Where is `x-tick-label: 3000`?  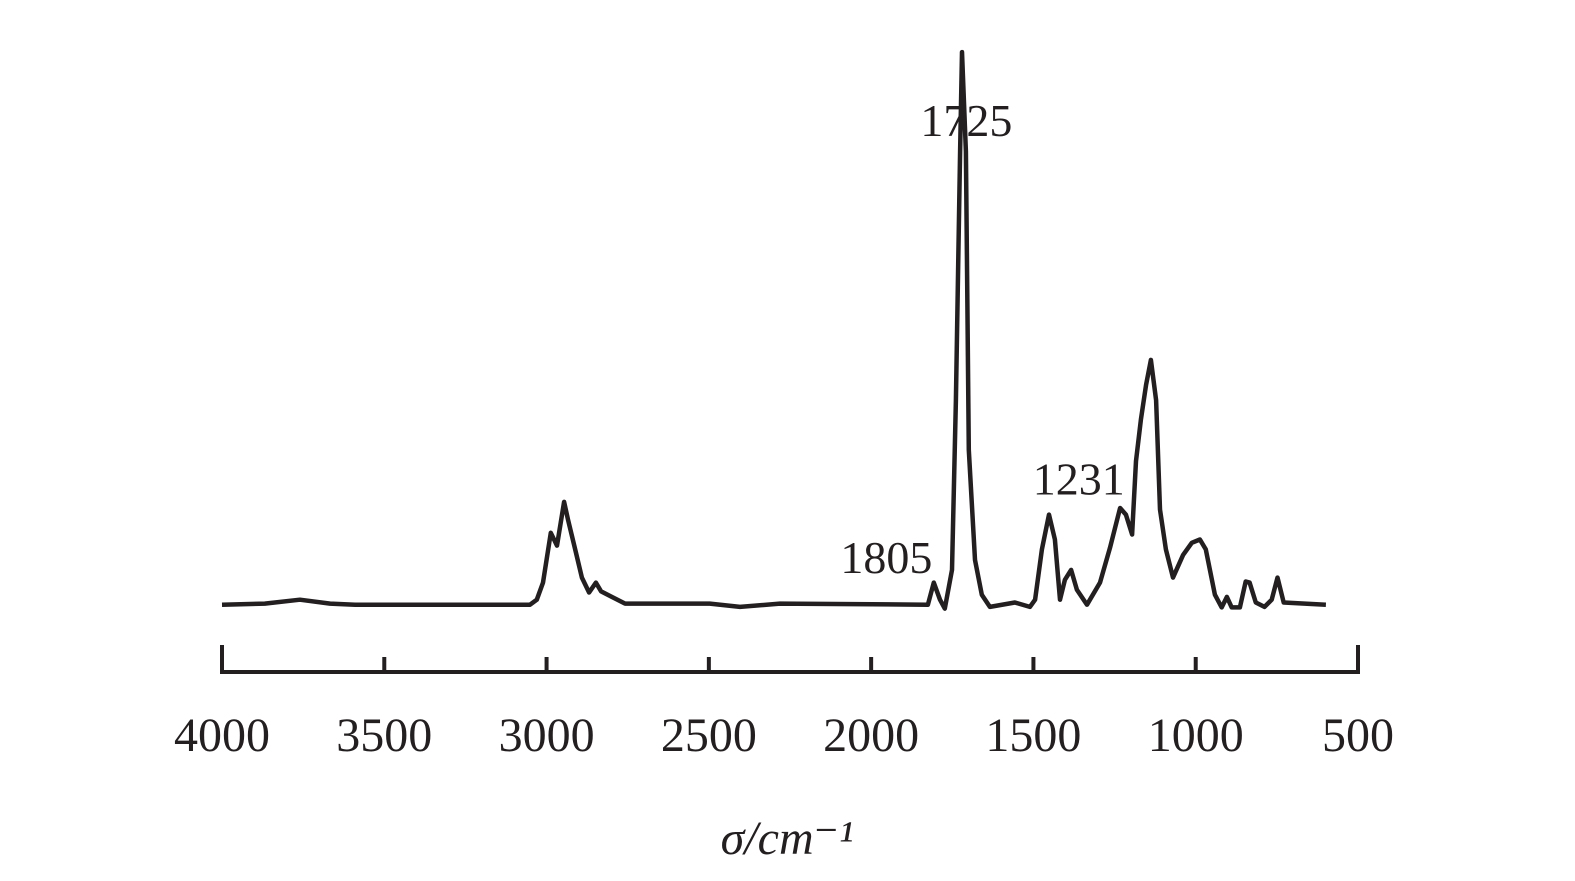 x-tick-label: 3000 is located at coordinates (547, 735).